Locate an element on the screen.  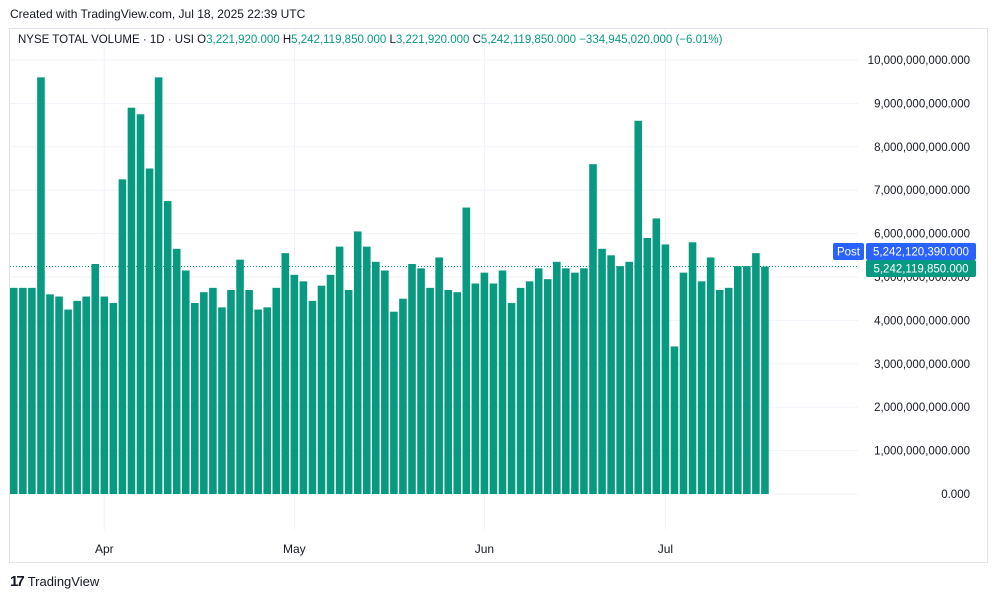
post-badge-label: Post is located at coordinates (849, 253).